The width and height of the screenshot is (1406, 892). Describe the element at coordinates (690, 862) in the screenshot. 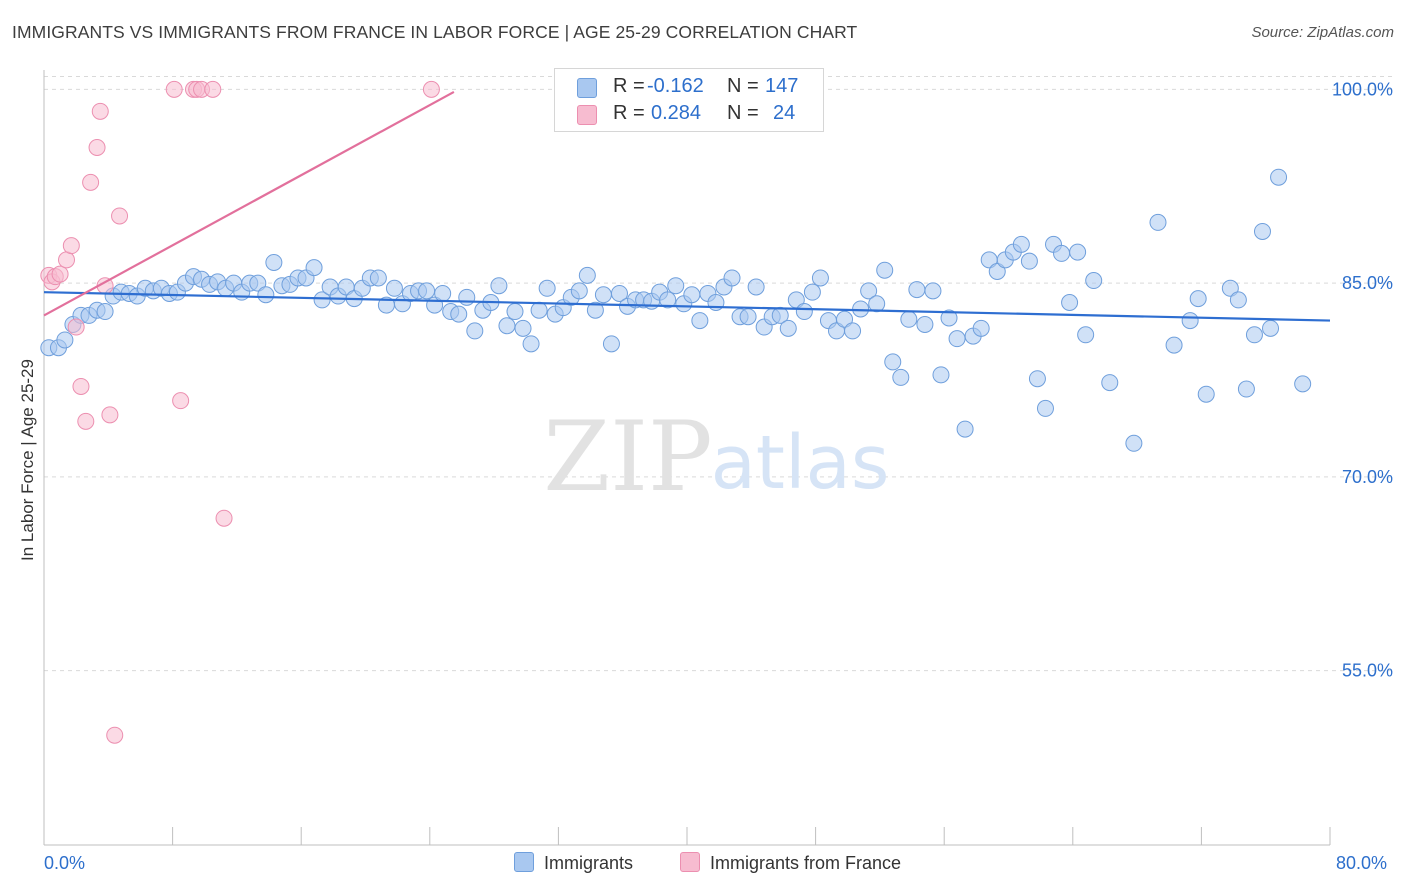

I see `legend-swatch-france` at that location.